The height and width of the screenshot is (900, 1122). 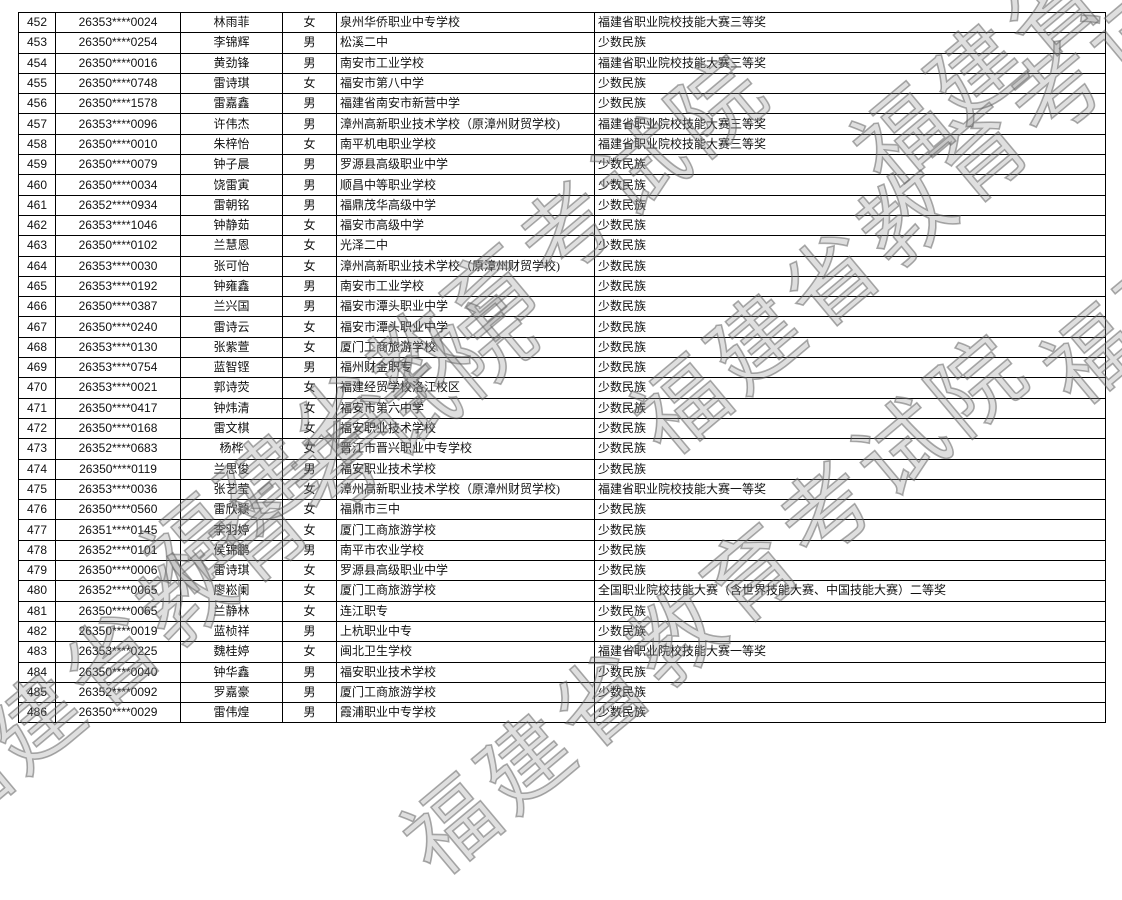 What do you see at coordinates (118, 591) in the screenshot?
I see `exam-id-cell: 26352****0065` at bounding box center [118, 591].